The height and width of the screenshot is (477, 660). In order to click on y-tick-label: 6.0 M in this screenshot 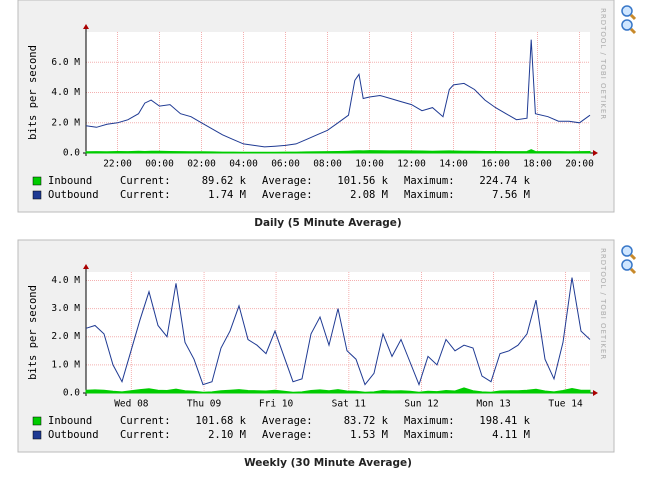, I will do `click(65, 62)`.